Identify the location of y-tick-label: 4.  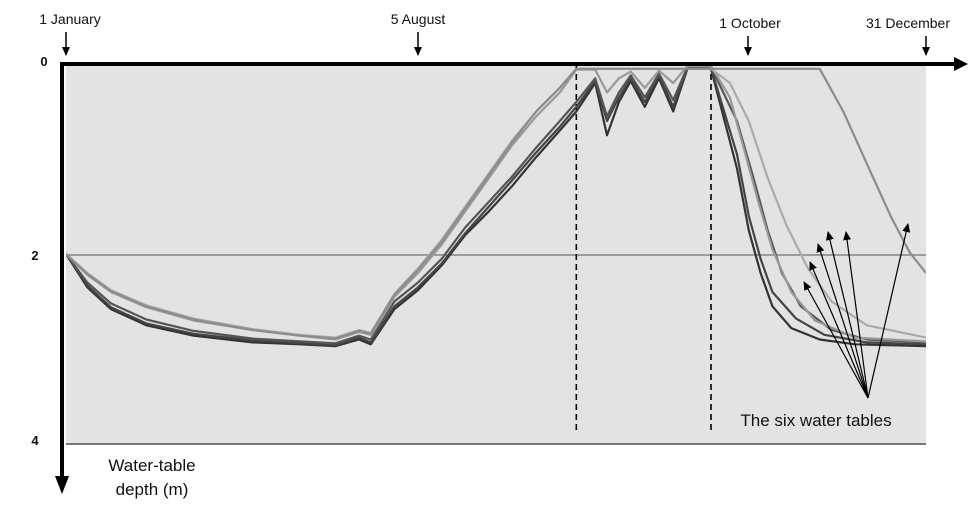
(35, 440).